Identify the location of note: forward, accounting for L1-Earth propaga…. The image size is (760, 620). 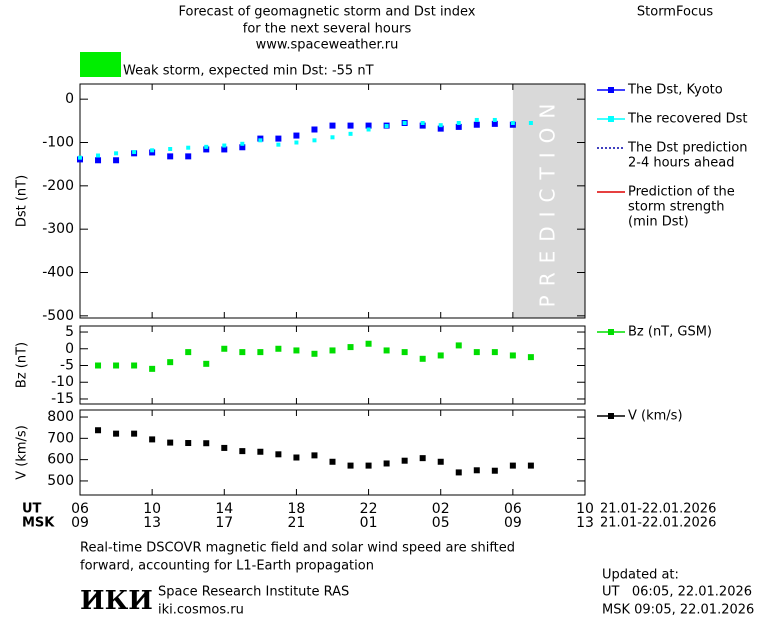
(227, 566).